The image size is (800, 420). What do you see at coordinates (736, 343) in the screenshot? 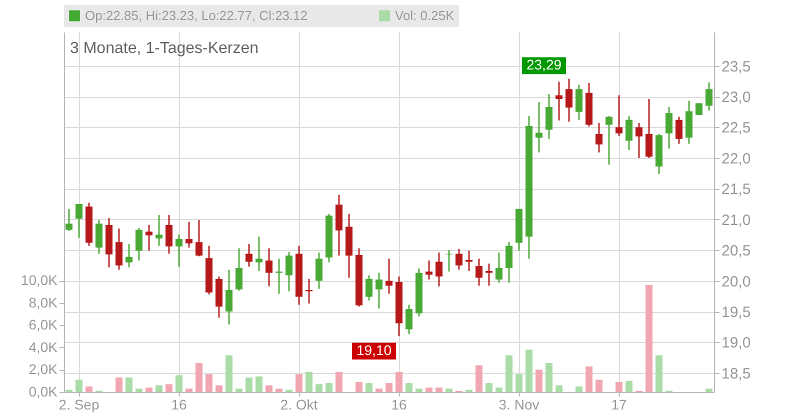
I see `y-tick-label: 19,0` at bounding box center [736, 343].